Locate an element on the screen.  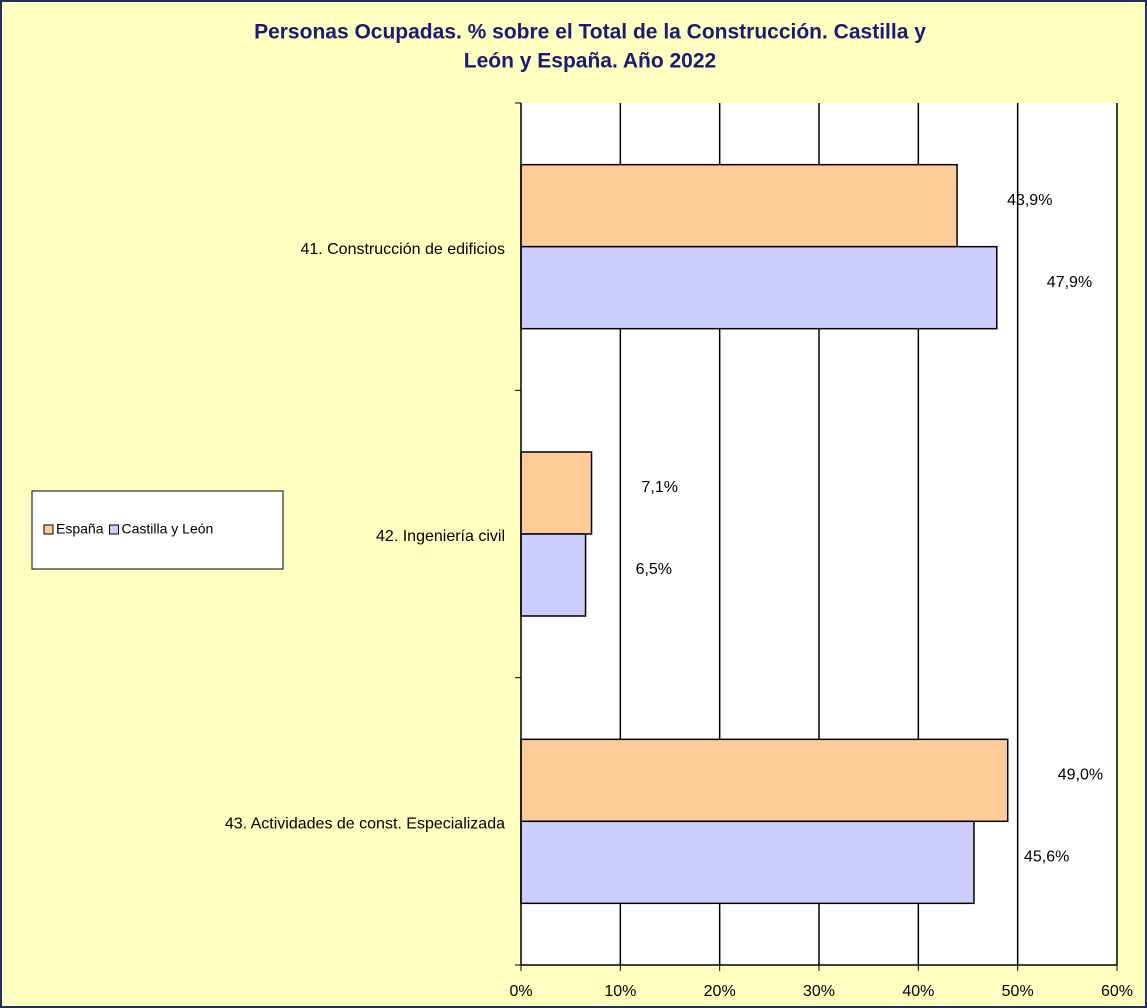
chart-title: León y España. Año 2022 is located at coordinates (590, 61).